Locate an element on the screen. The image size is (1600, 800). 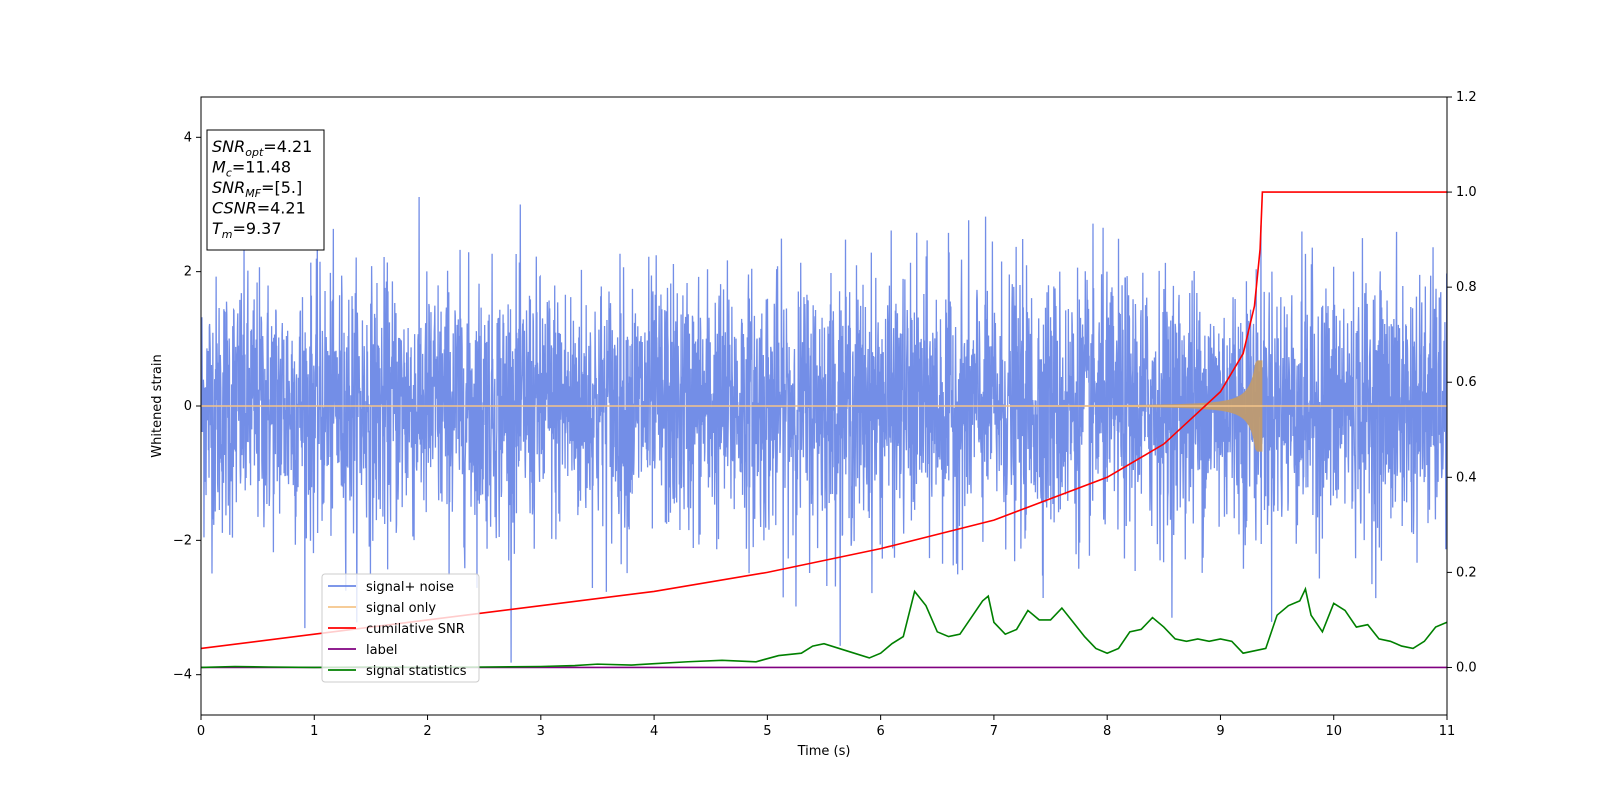
y2-tick-label: 1.2 is located at coordinates (1466, 97).